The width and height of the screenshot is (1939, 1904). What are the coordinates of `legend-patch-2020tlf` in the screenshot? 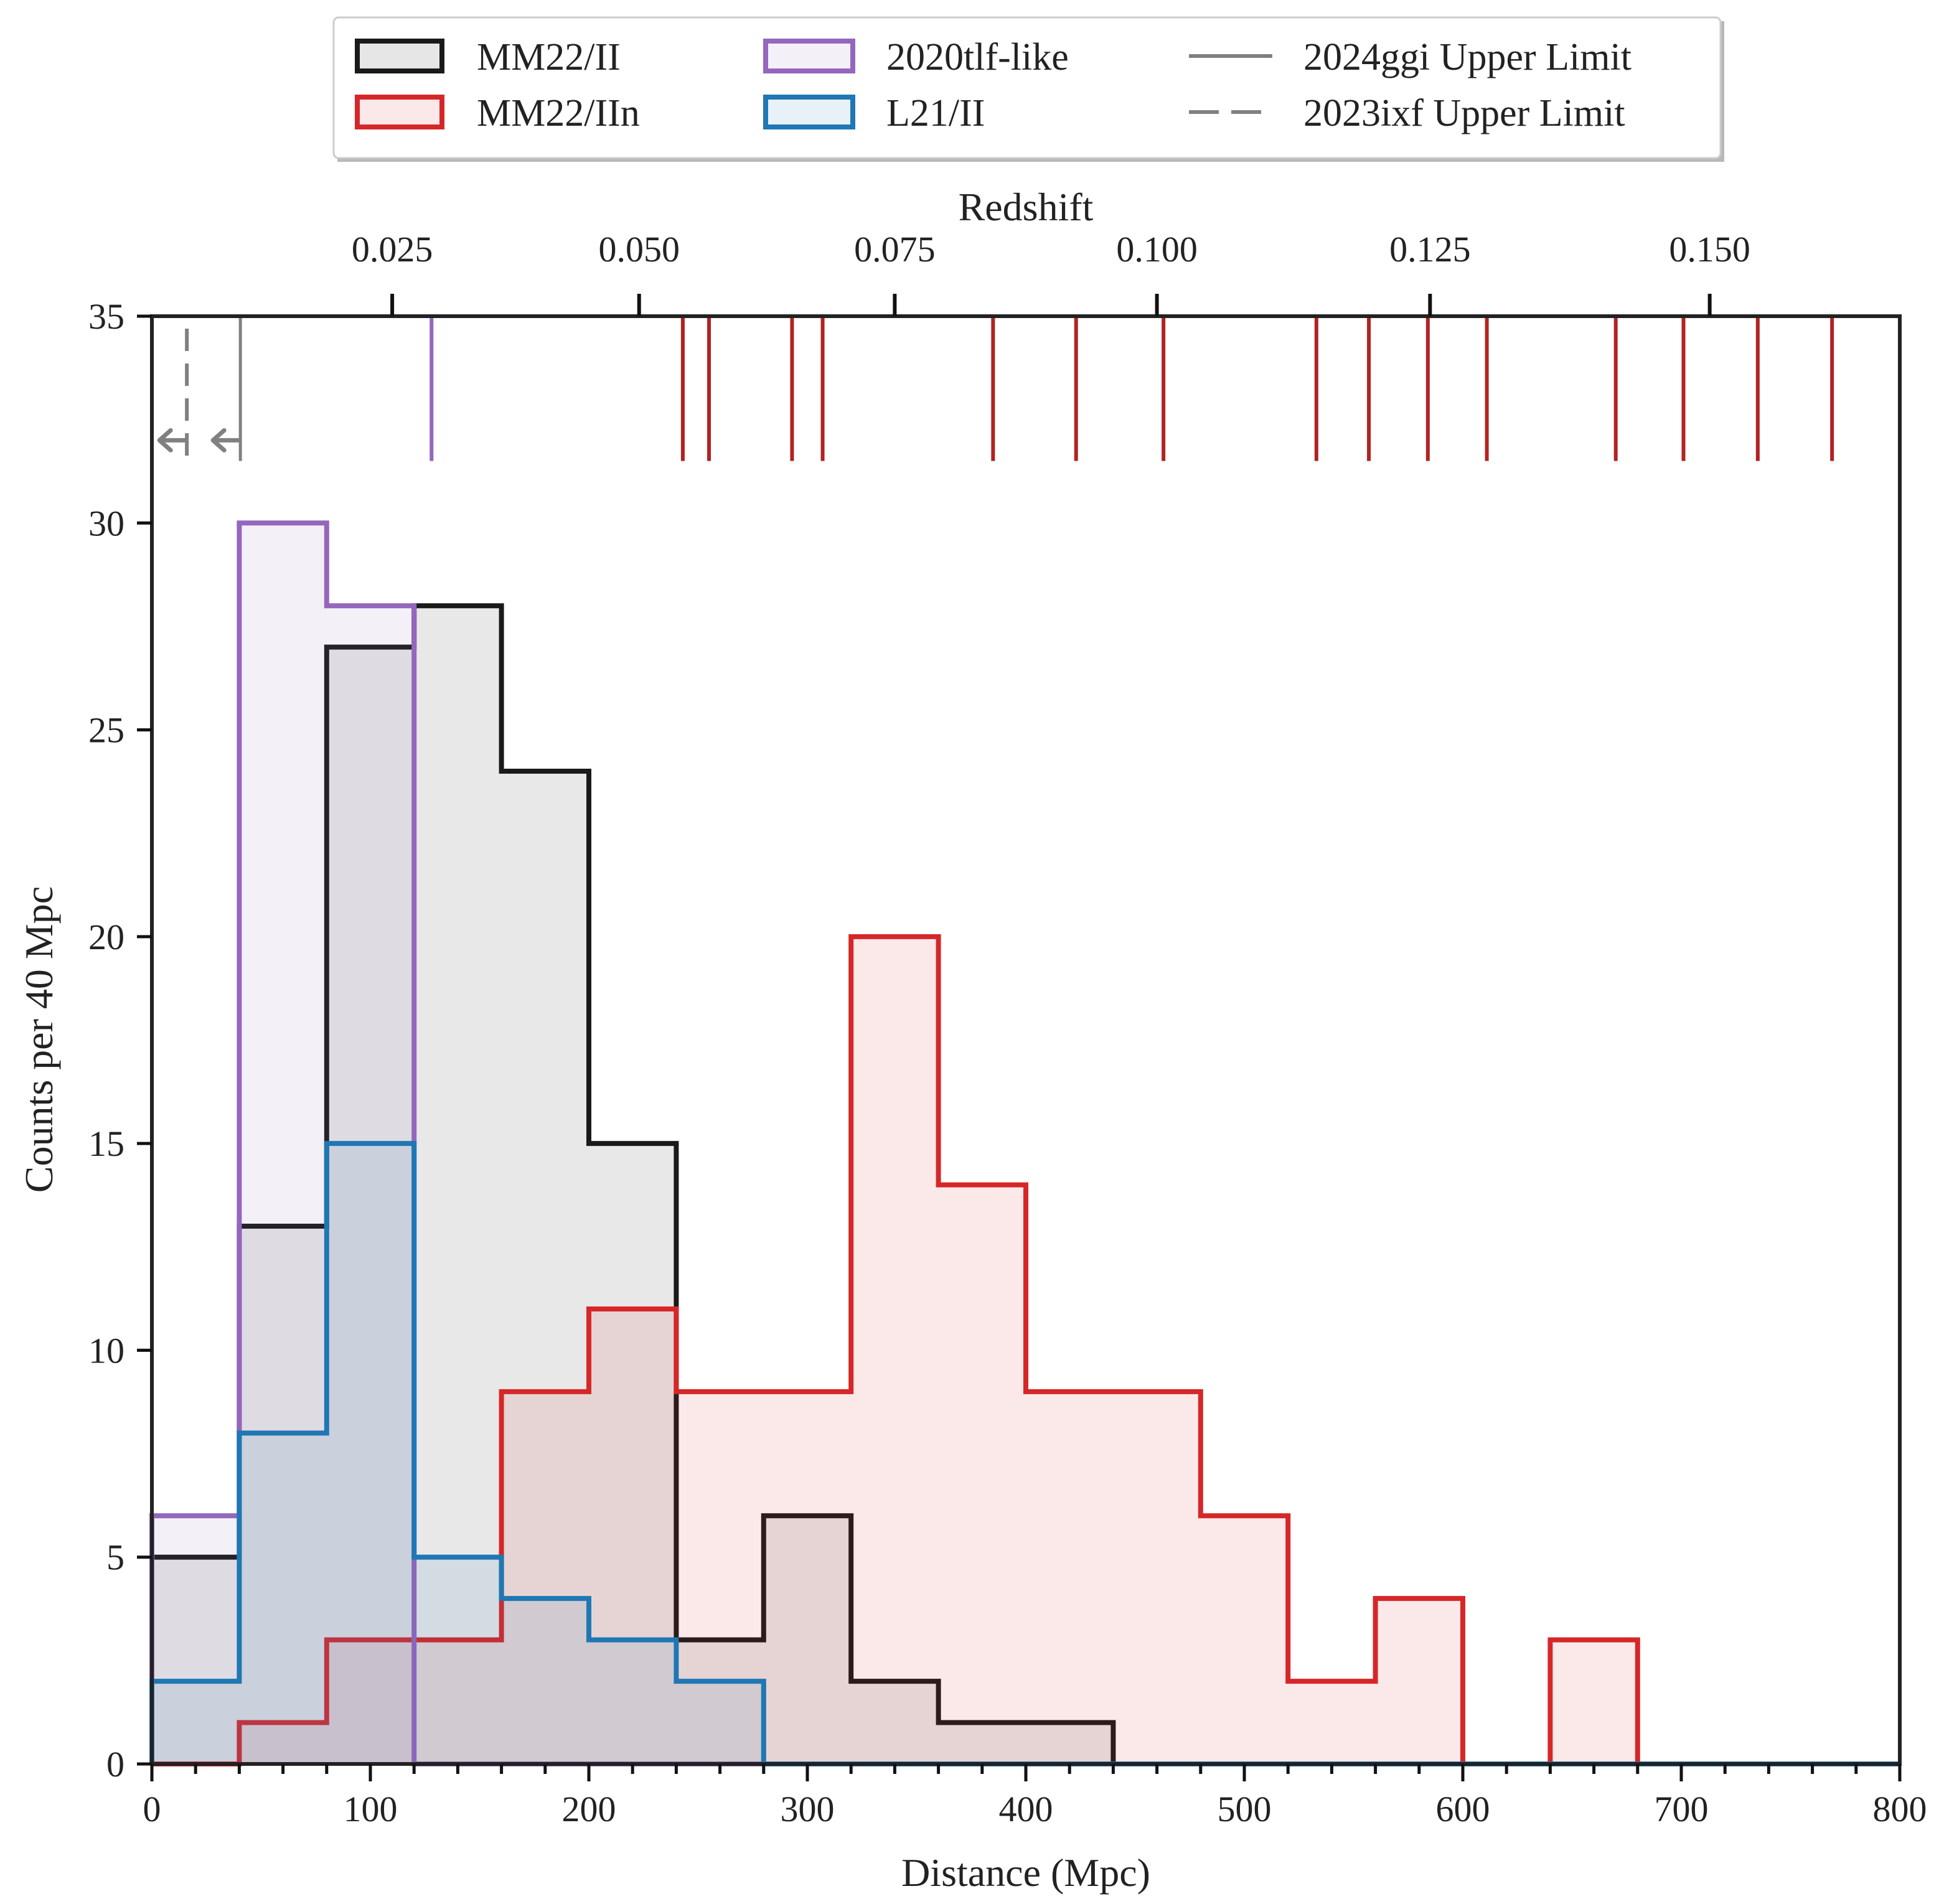 It's located at (809, 56).